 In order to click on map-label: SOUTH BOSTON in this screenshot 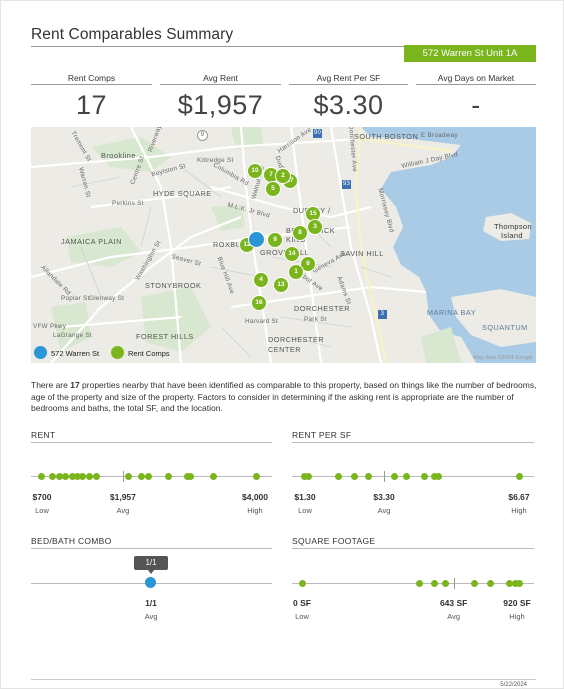, I will do `click(386, 136)`.